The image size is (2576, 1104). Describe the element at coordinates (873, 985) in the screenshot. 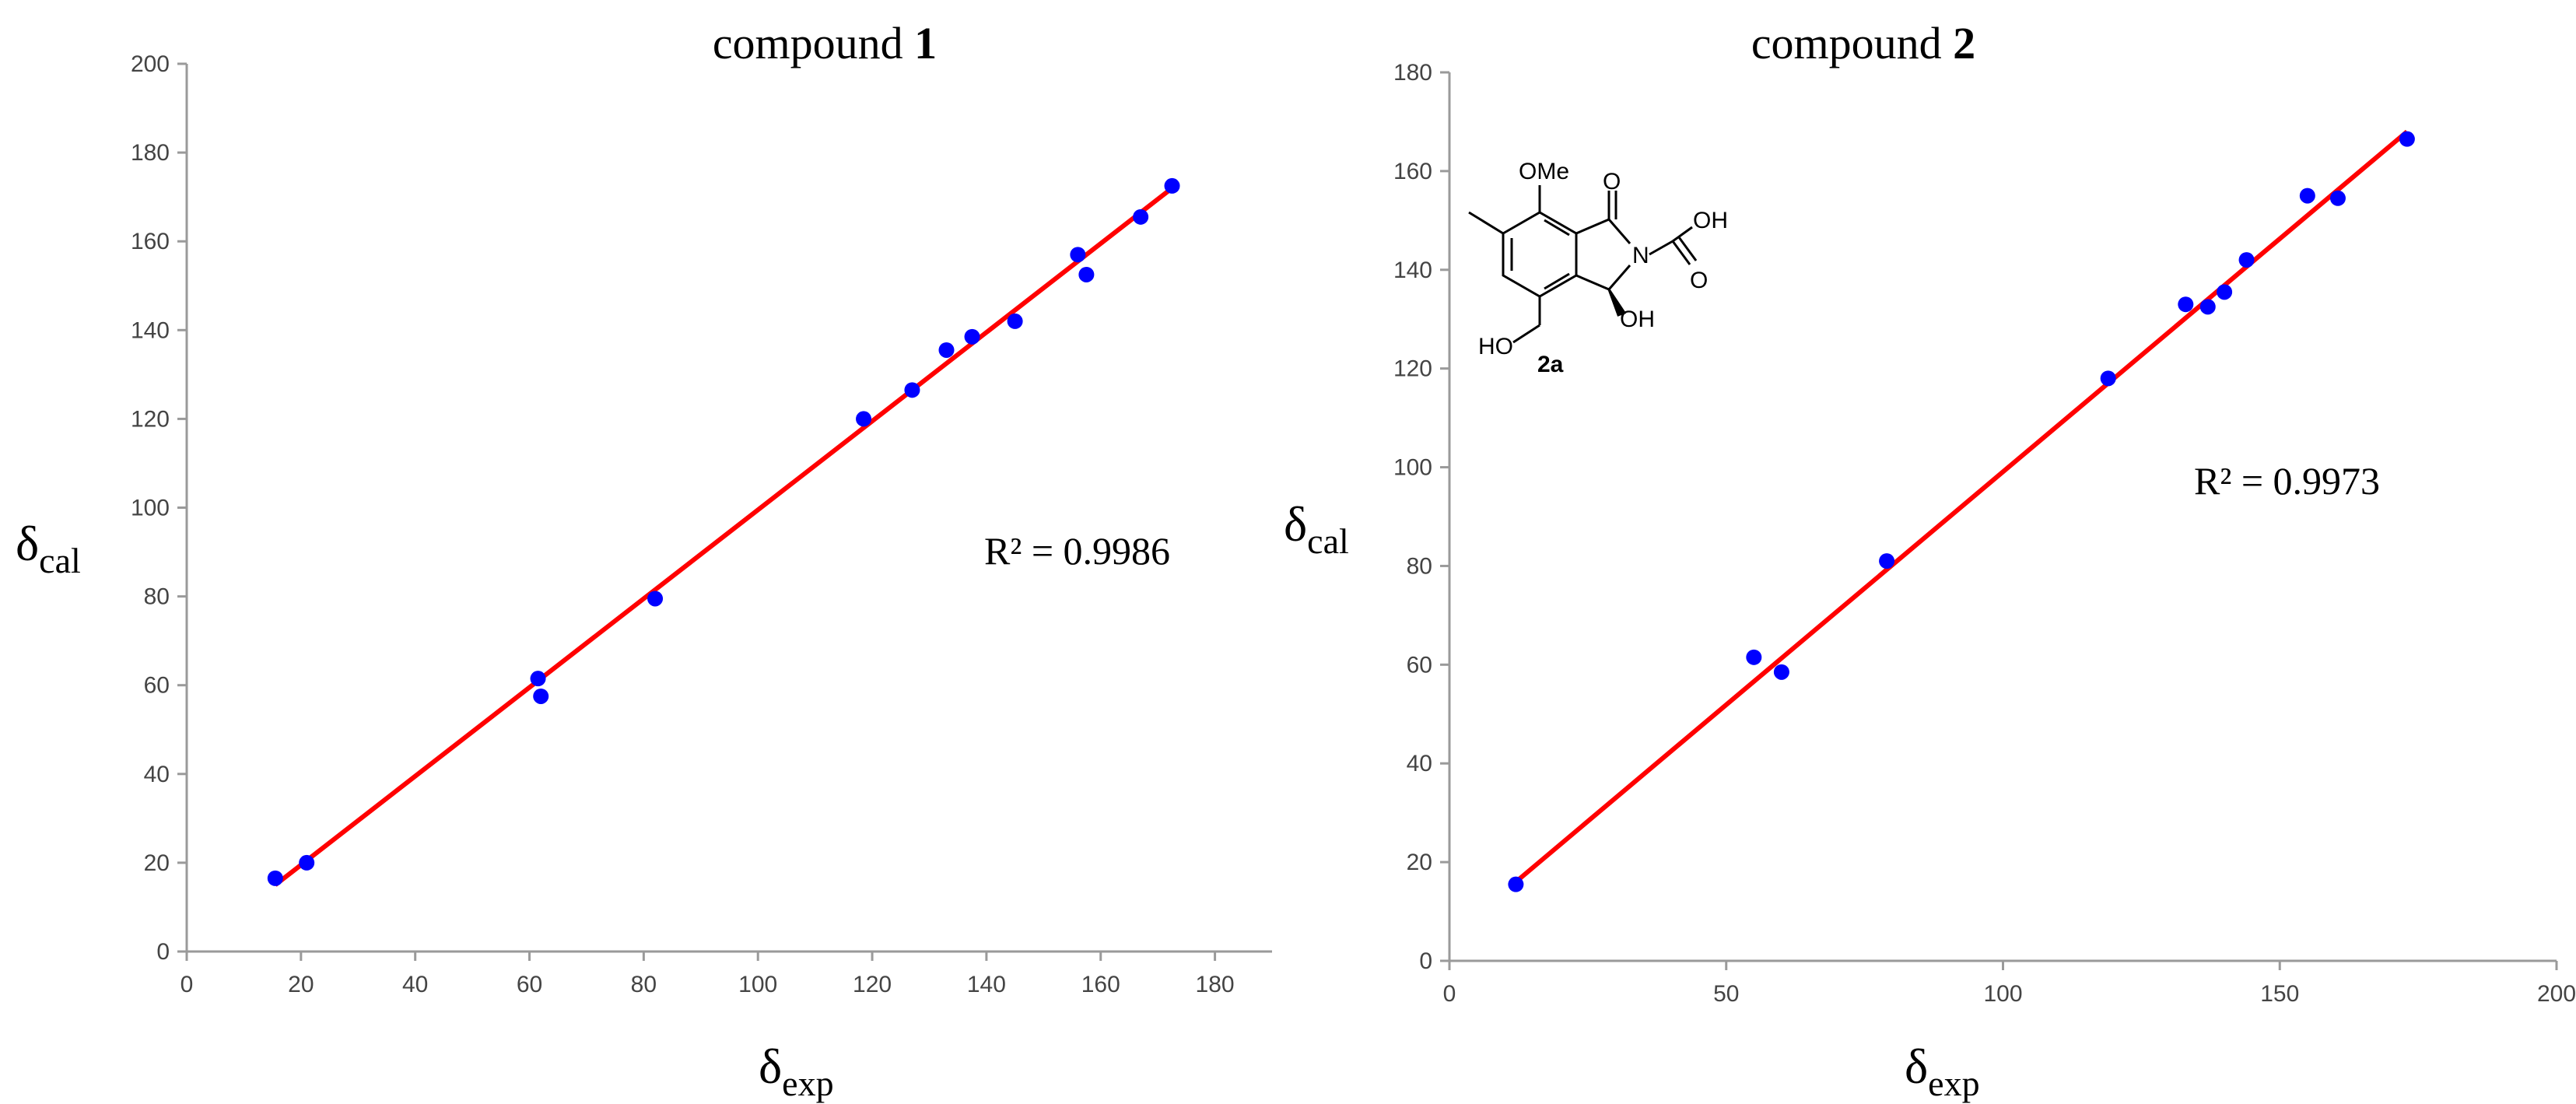

I see `x-tick-label: 120` at that location.